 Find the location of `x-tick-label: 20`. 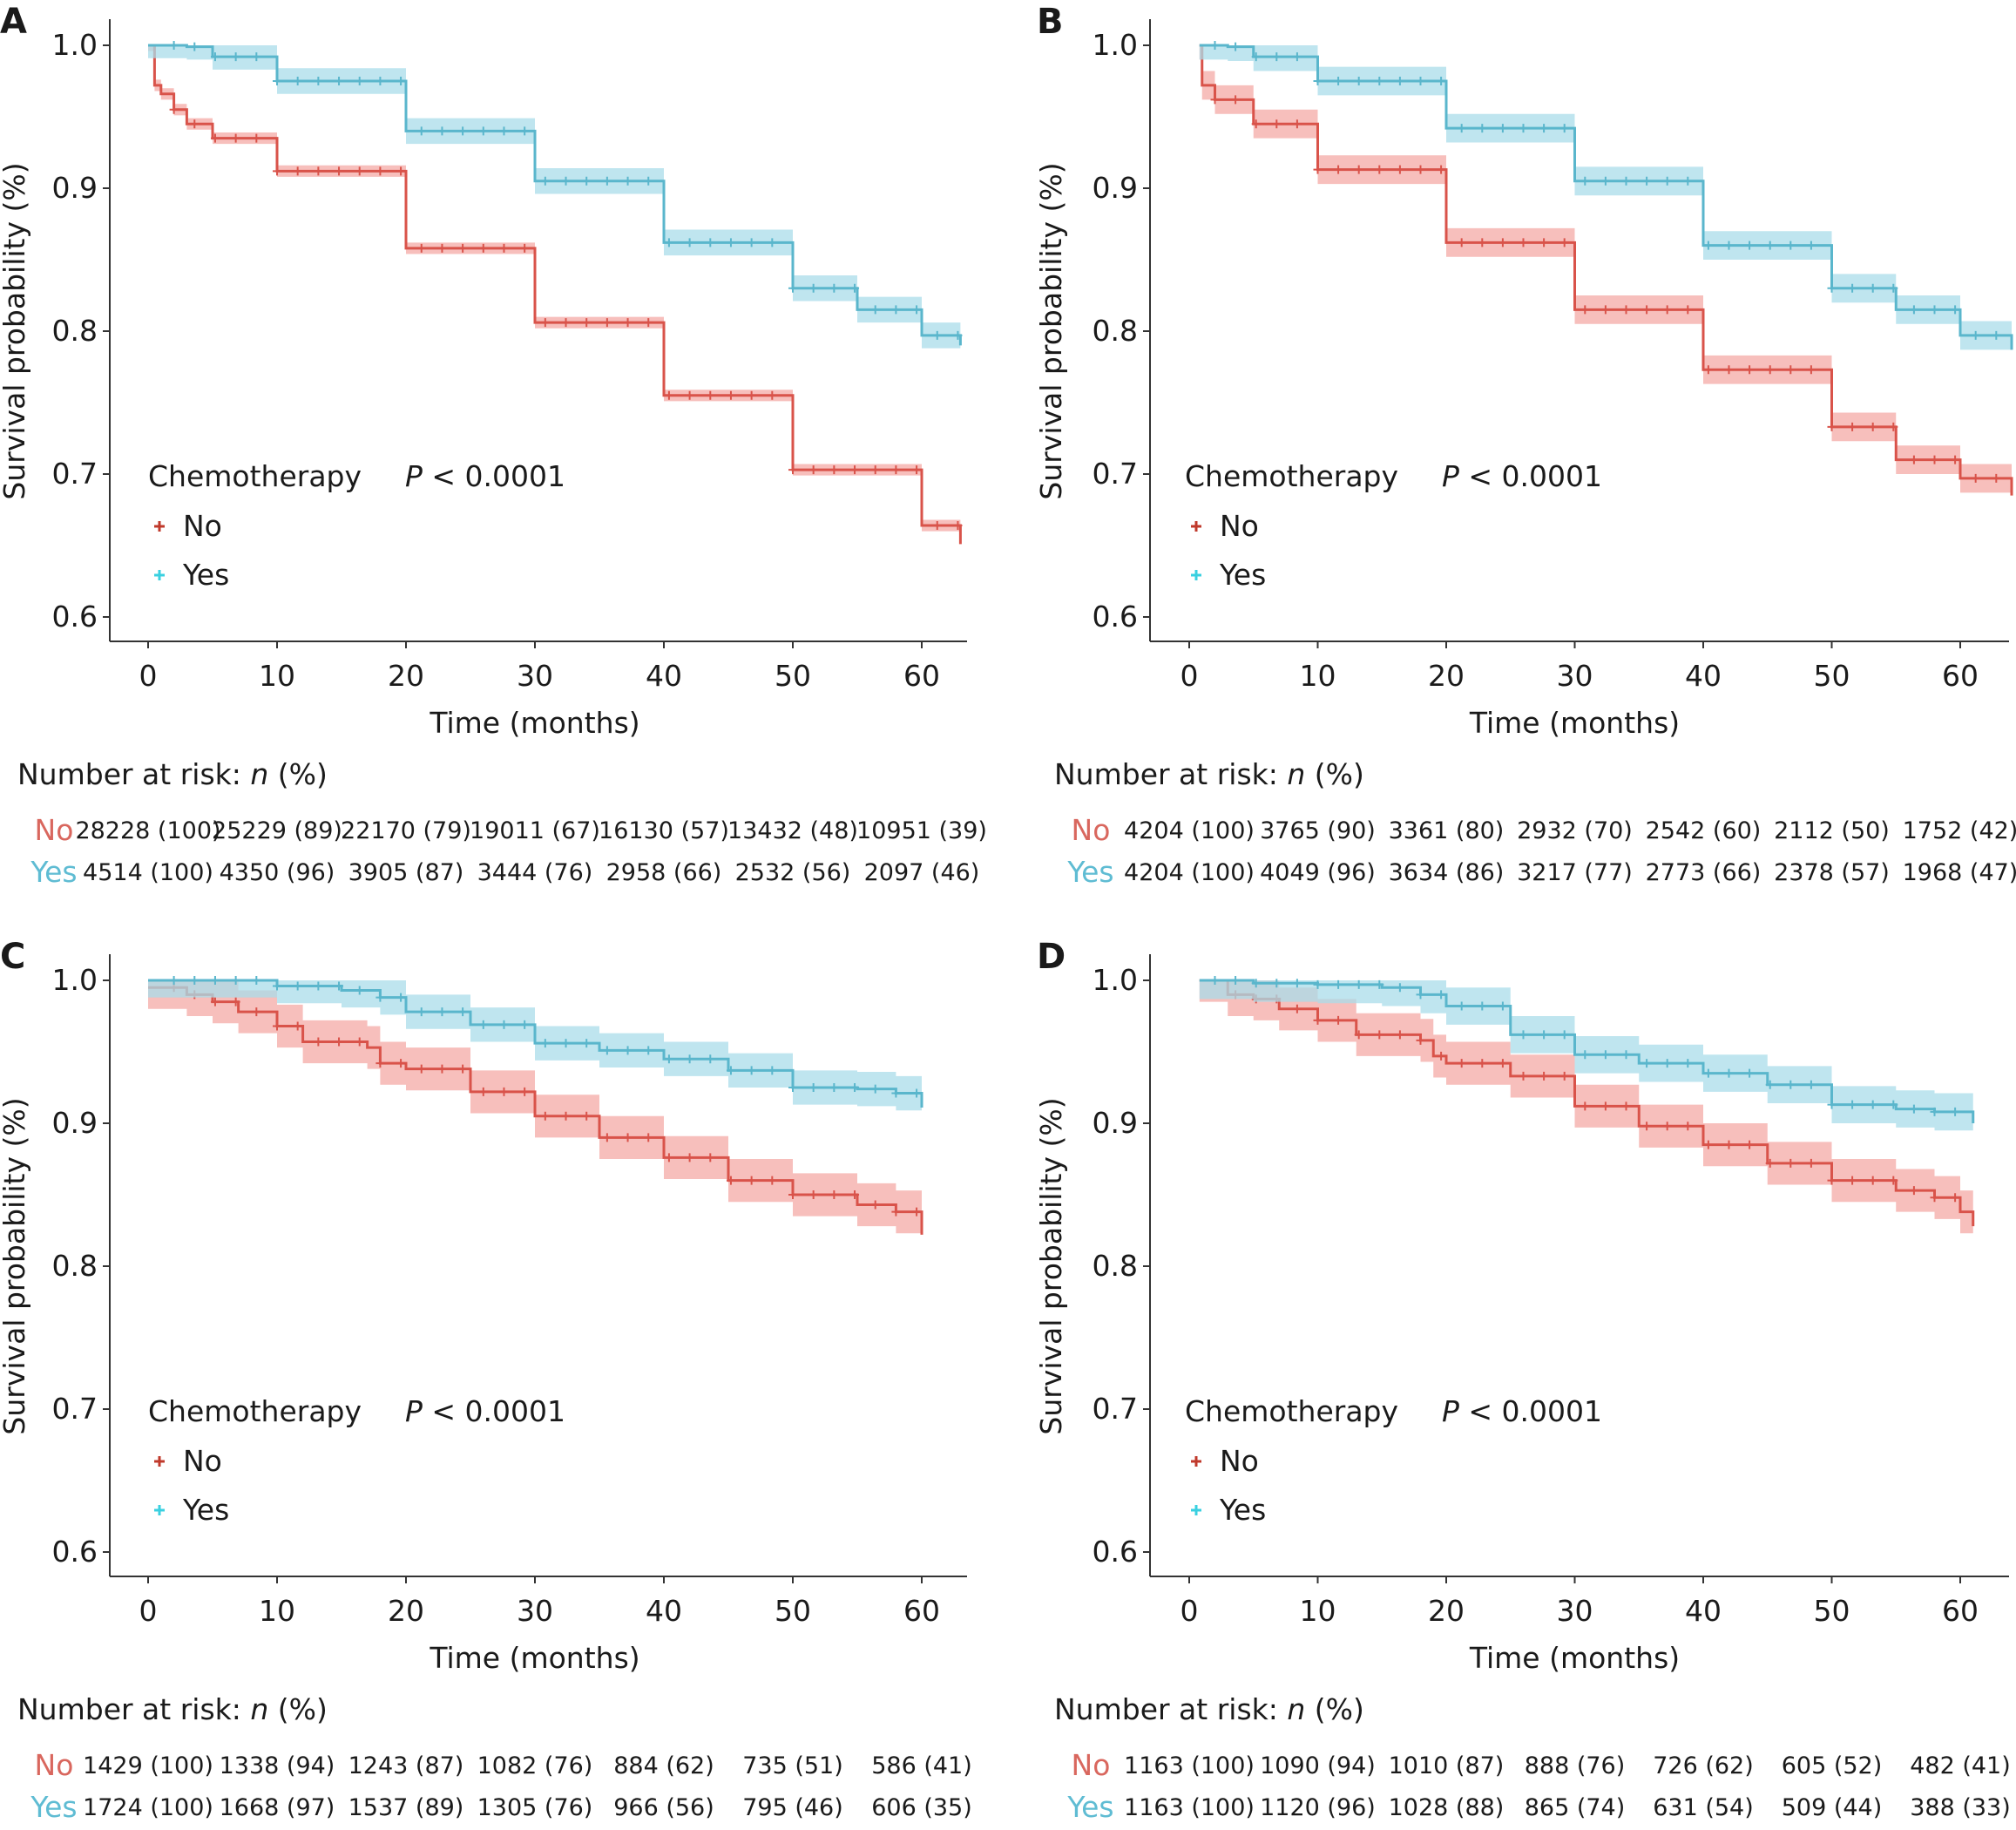

x-tick-label: 20 is located at coordinates (1446, 1611).